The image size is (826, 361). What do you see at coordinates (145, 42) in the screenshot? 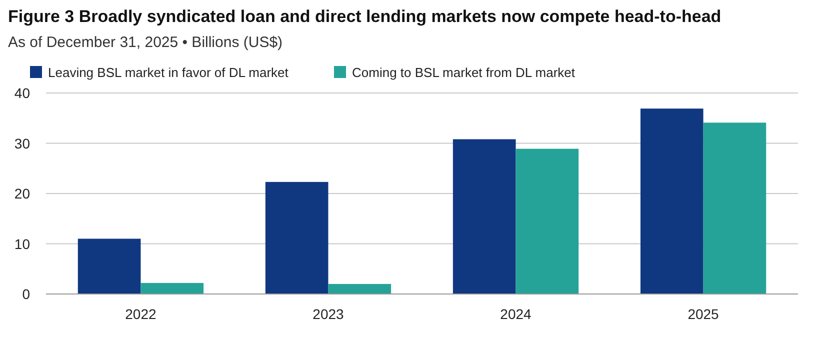
I see `chart-subtitle: As of December 31, 2025 • Billions (US$)` at bounding box center [145, 42].